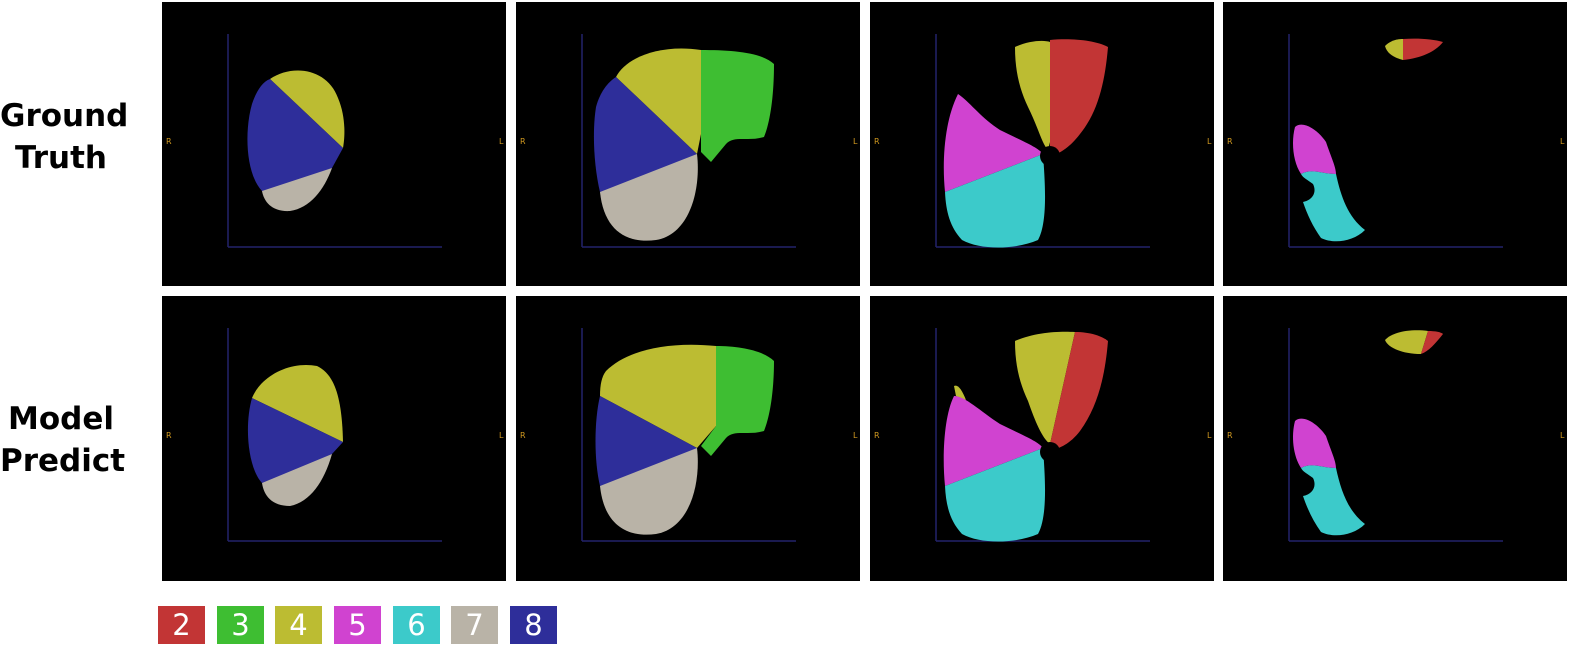 The image size is (1583, 650). Describe the element at coordinates (181, 625) in the screenshot. I see `legend-swatch-2: 2` at that location.